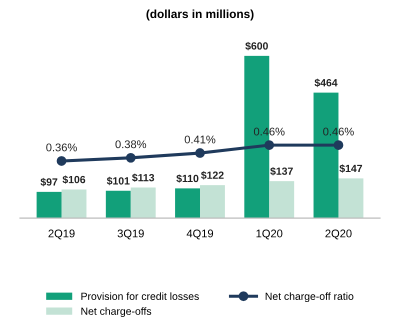 The height and width of the screenshot is (333, 400). I want to click on data-label: $97, so click(49, 182).